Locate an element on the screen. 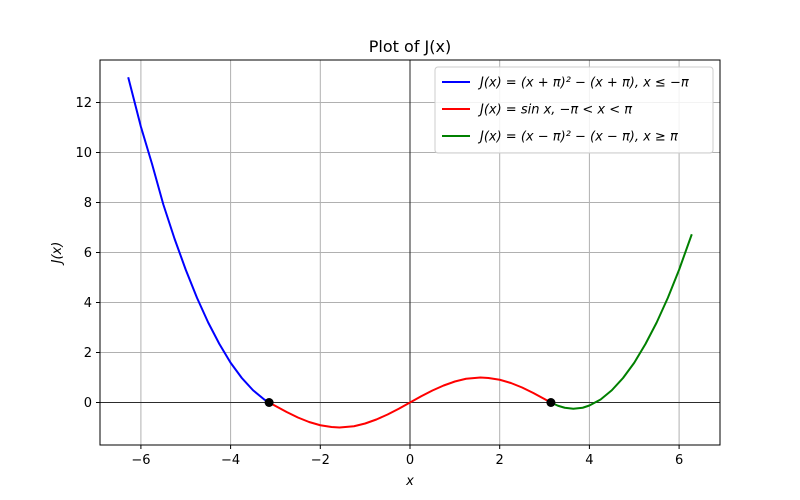  x-tick-label: 2 is located at coordinates (500, 460).